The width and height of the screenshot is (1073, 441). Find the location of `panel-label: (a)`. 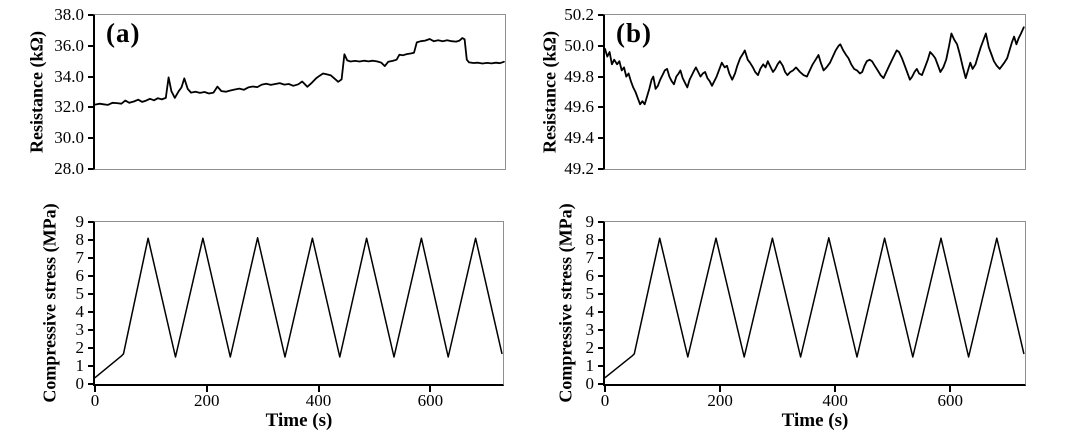

panel-label: (a) is located at coordinates (123, 33).